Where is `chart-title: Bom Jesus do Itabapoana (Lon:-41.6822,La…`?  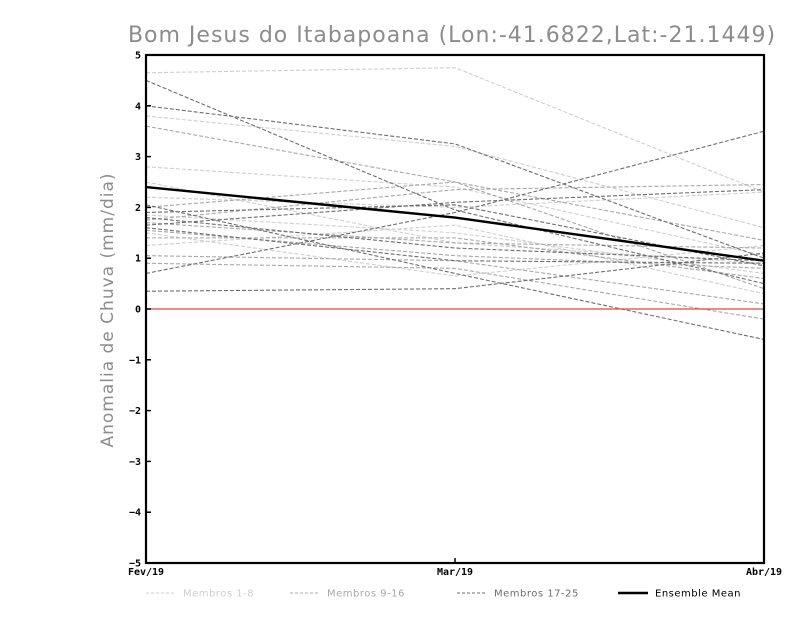
chart-title: Bom Jesus do Itabapoana (Lon:-41.6822,La… is located at coordinates (452, 35).